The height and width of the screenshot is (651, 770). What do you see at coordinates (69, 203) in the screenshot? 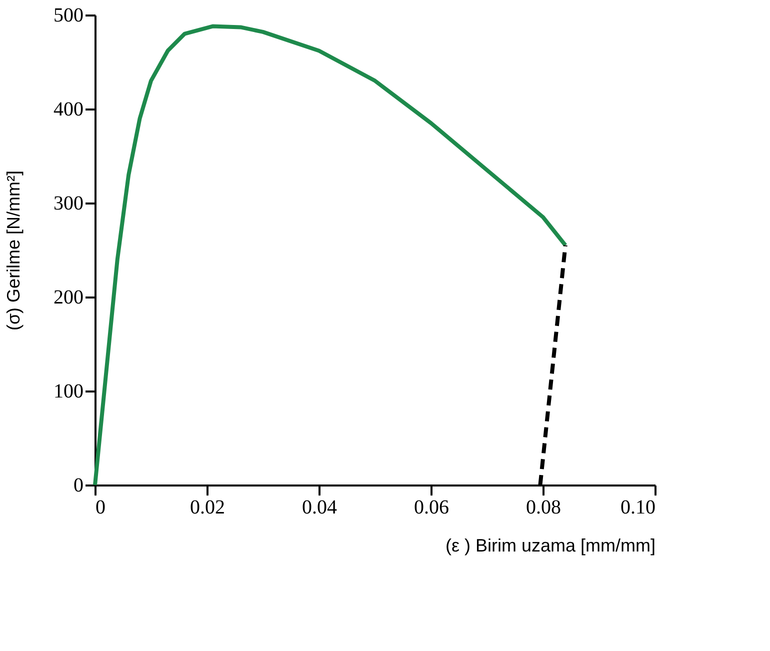
I see `y-tick-label: 300` at bounding box center [69, 203].